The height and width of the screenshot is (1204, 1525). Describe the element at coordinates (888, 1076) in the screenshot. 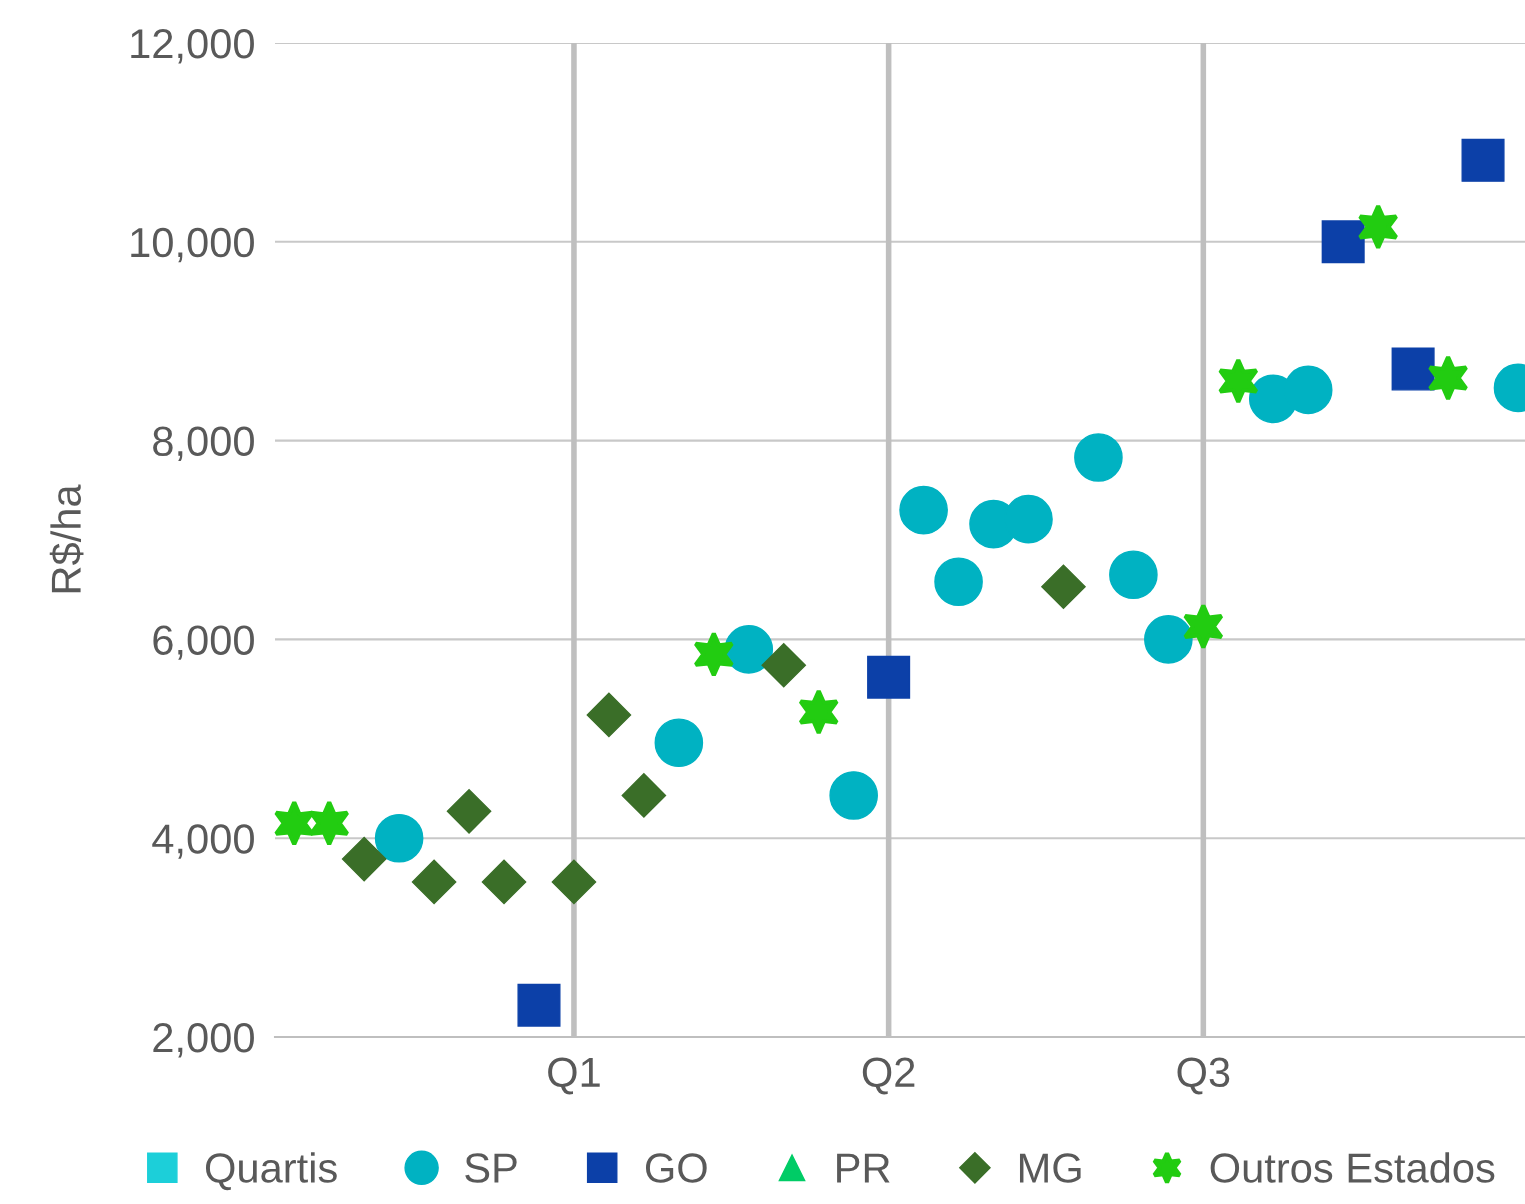

I see `x-tick-label: Q2` at that location.